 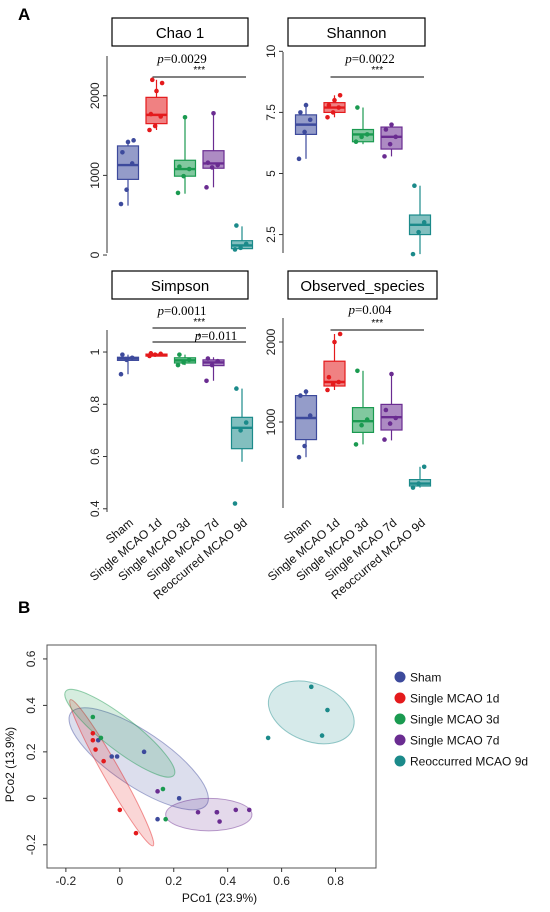 I want to click on legend-label: Single MCAO 1d, so click(x=454, y=699).